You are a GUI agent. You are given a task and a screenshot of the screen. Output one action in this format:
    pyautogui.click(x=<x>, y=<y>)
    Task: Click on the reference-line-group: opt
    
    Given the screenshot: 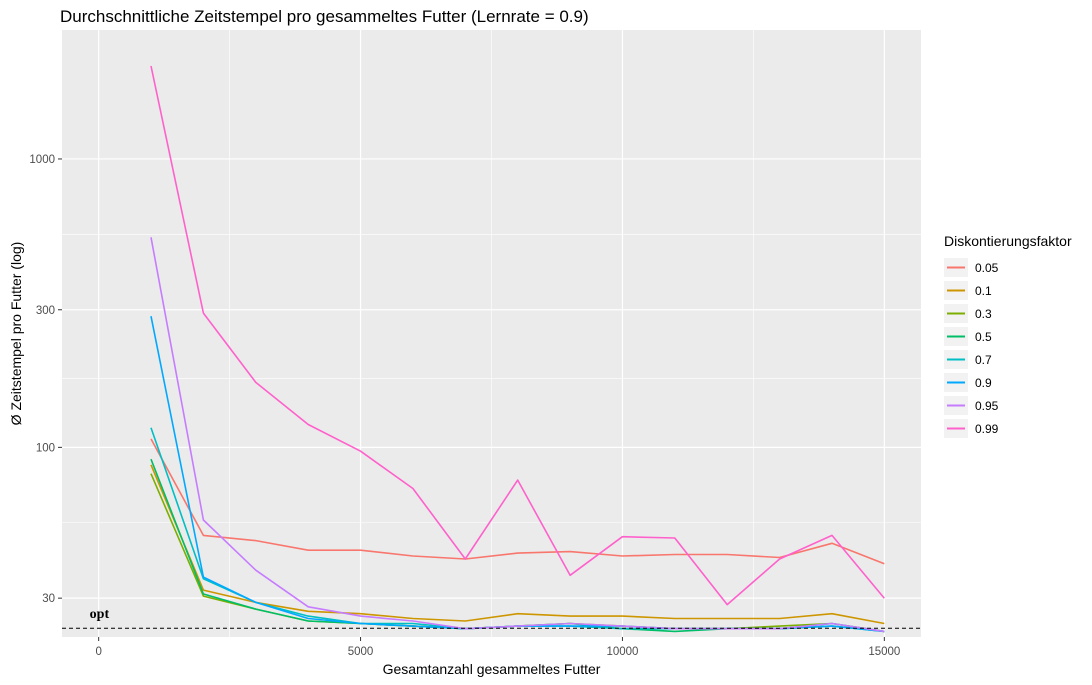 What is the action you would take?
    pyautogui.click(x=491, y=618)
    